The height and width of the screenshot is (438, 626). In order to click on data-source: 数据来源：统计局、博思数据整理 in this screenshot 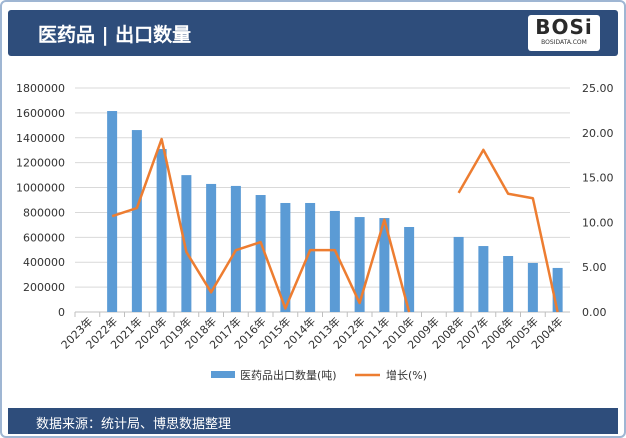, I will do `click(134, 424)`.